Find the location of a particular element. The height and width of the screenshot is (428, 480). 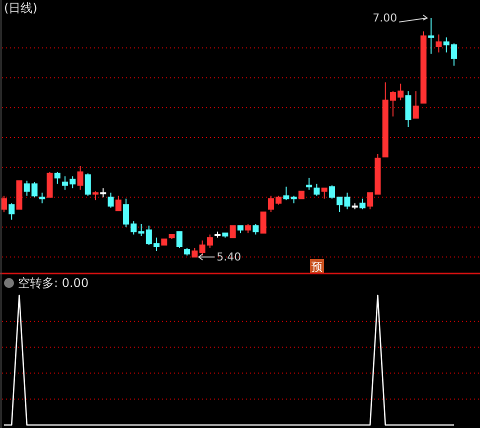

annotation: 5.40 is located at coordinates (229, 257).